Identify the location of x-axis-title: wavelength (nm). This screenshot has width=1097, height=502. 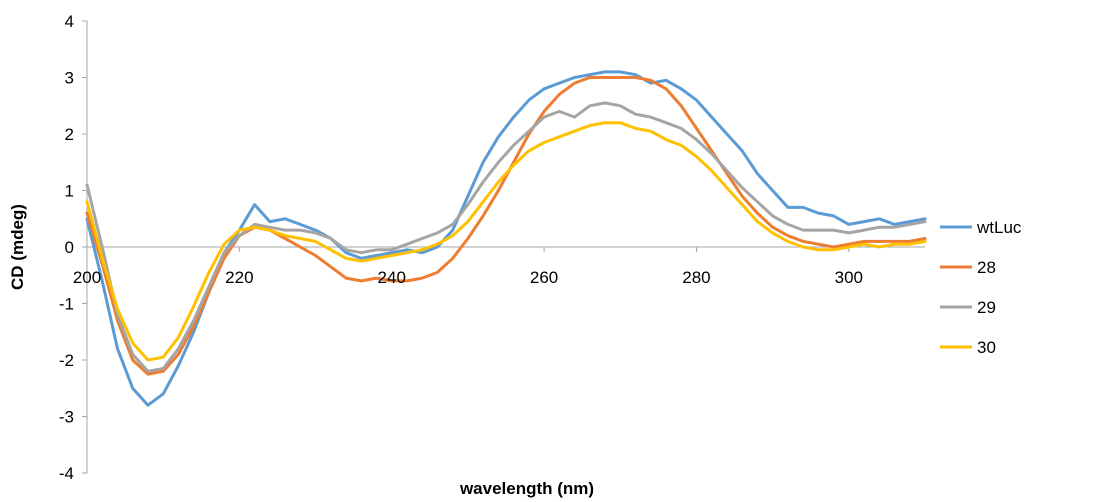
(526, 488).